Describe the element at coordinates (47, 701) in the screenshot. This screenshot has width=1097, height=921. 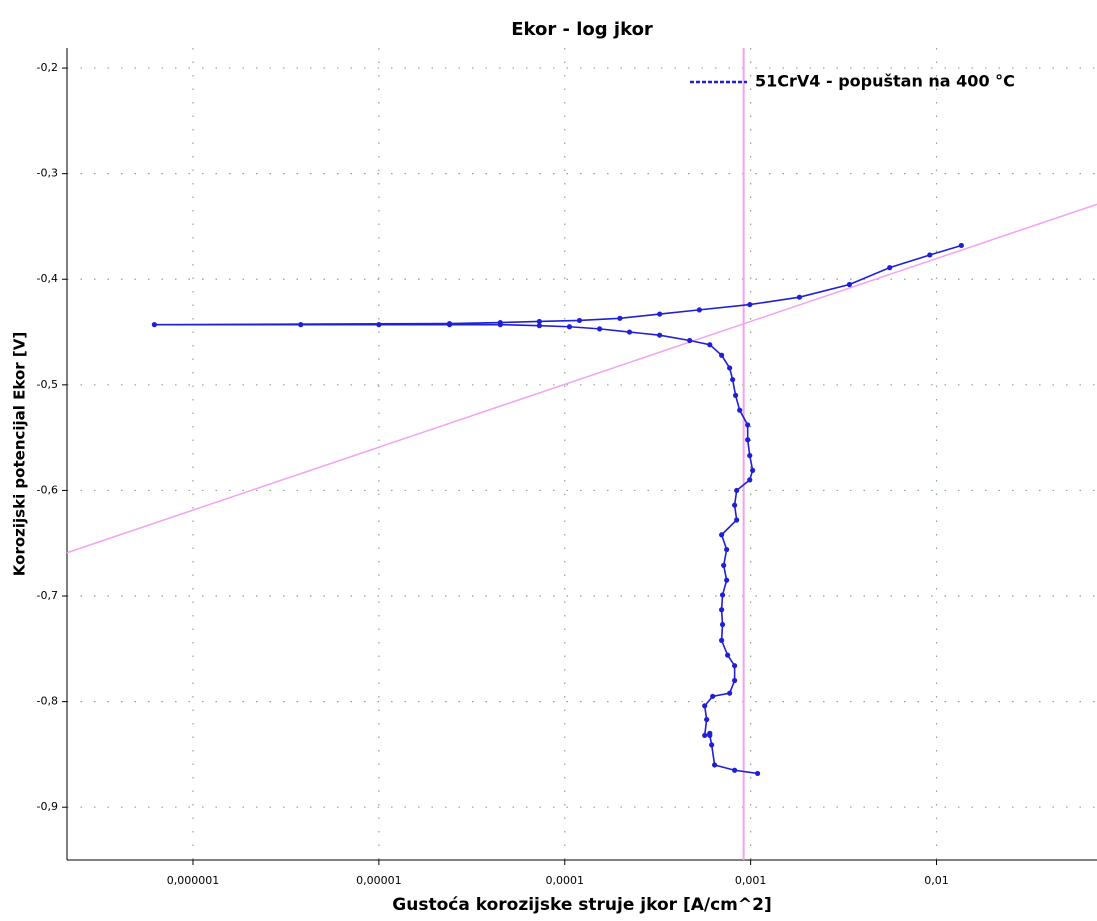
I see `y-tick-label: -0,8` at that location.